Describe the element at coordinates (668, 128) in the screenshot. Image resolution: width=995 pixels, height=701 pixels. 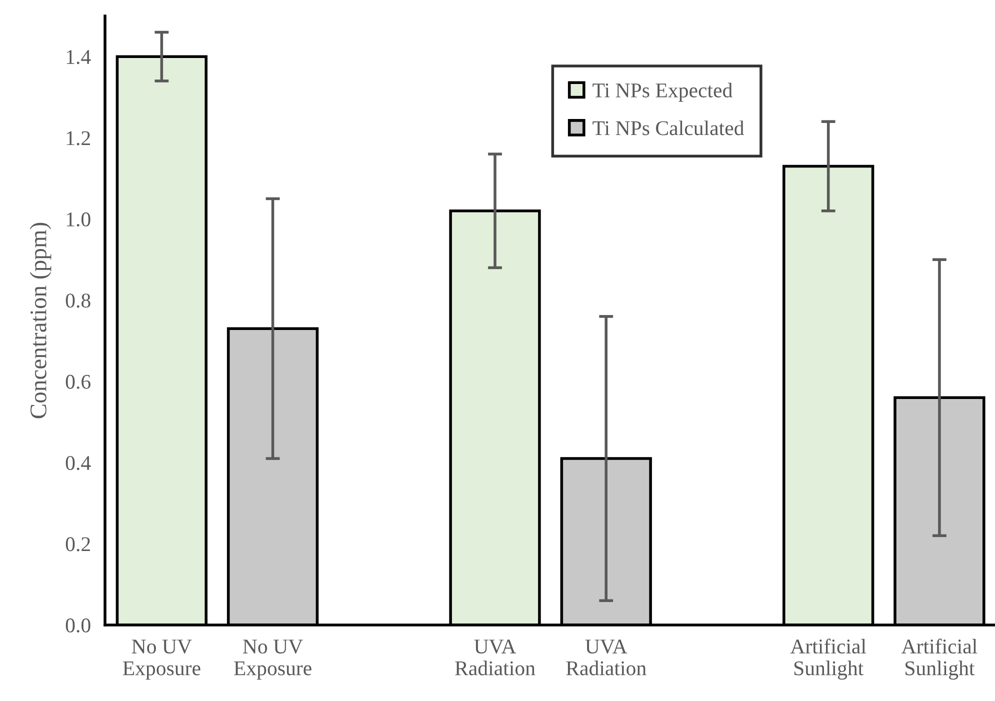
I see `legend-label: Ti NPs Calculated` at that location.